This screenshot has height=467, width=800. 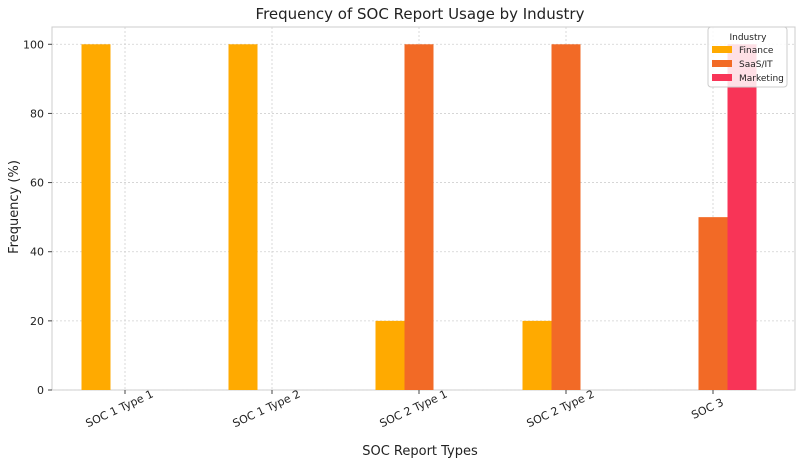 I want to click on legend-label: SaaS/IT, so click(x=756, y=65).